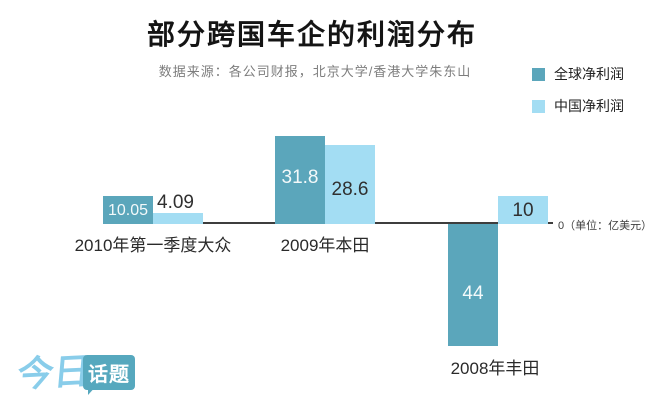 This screenshot has height=400, width=660. I want to click on chart-source-note: 数据来源：各公司财报，北京大学/香港大学朱东山, so click(315, 71).